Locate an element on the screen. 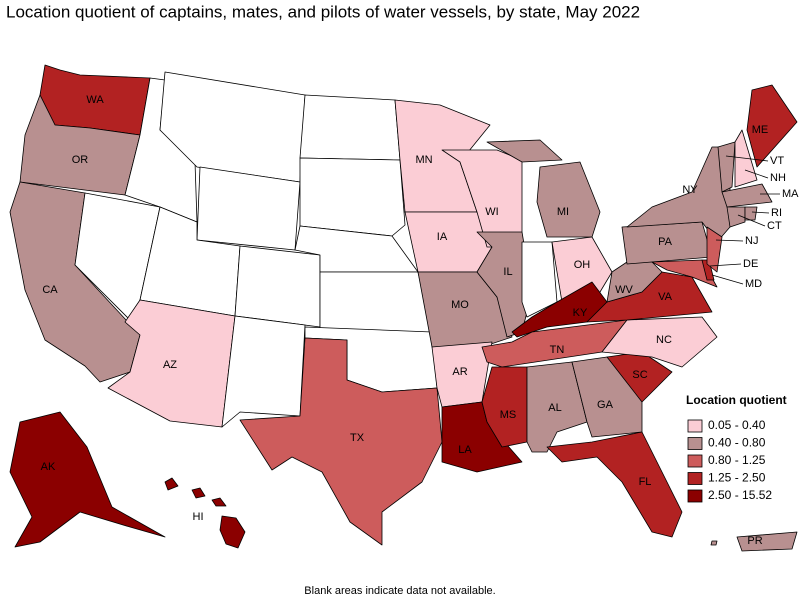  state-label: AL is located at coordinates (554, 408).